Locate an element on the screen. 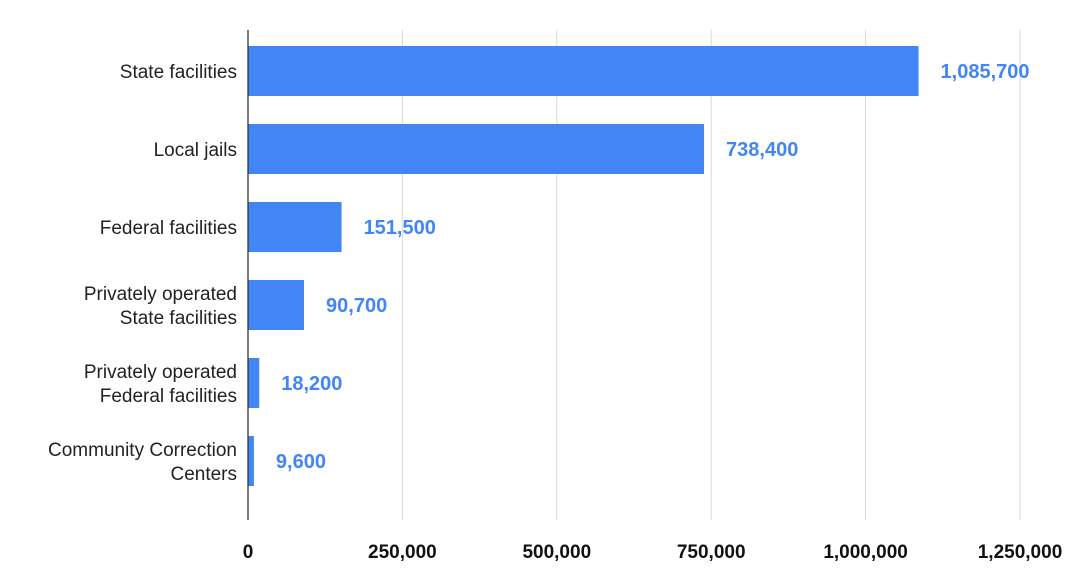  x-tick-labels: 0 250,000 500,000 750,000 1,000,000 1,250,000 is located at coordinates (653, 552).